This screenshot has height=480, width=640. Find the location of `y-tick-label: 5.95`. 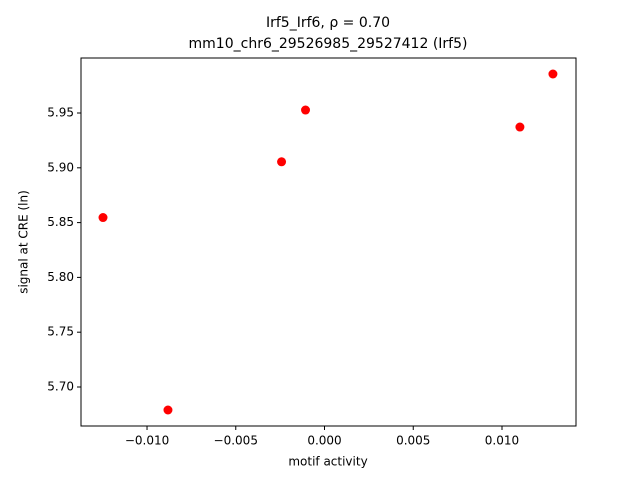

y-tick-label: 5.95 is located at coordinates (60, 113).